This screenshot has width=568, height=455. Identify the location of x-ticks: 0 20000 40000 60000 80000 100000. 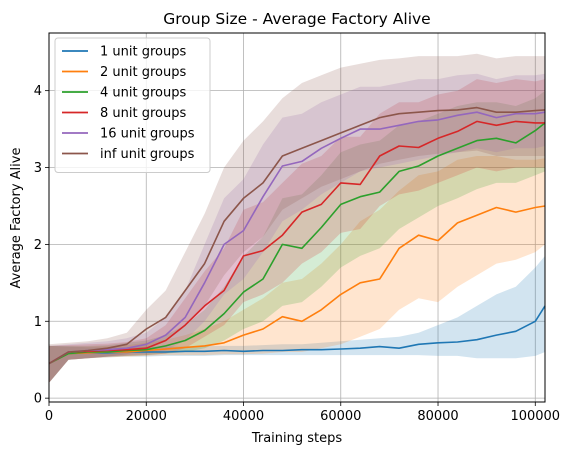
(302, 413).